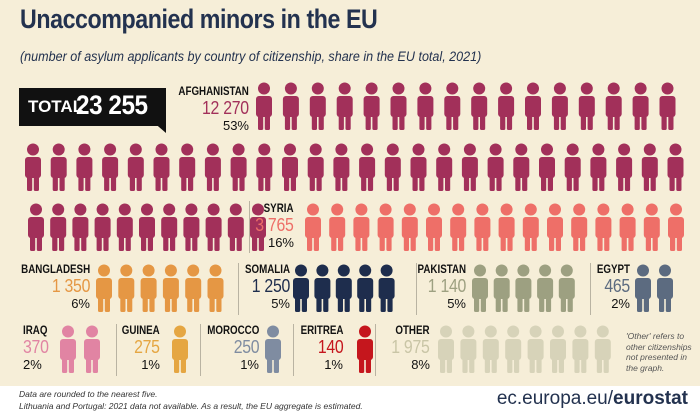  What do you see at coordinates (246, 347) in the screenshot?
I see `country-value: 250` at bounding box center [246, 347].